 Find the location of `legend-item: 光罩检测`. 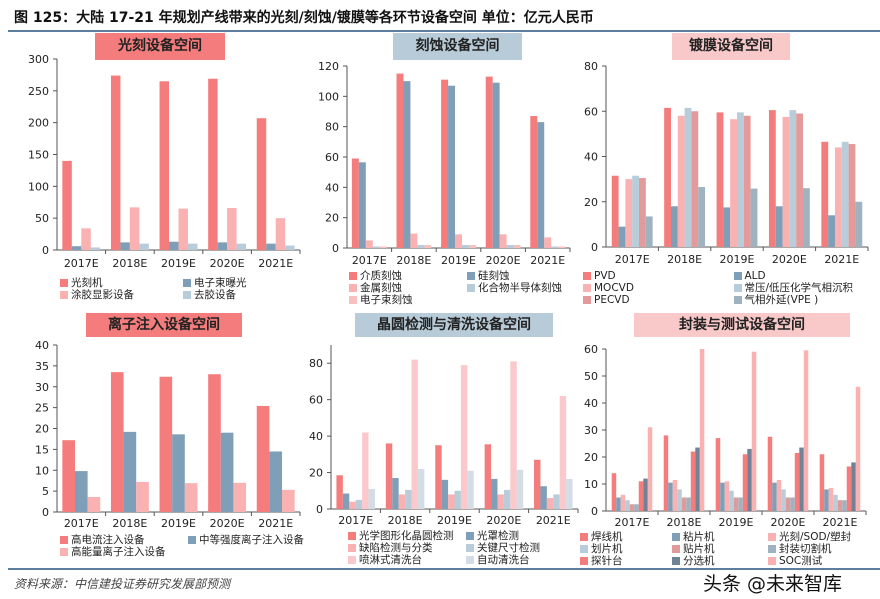

legend-item: 光罩检测 is located at coordinates (522, 536).